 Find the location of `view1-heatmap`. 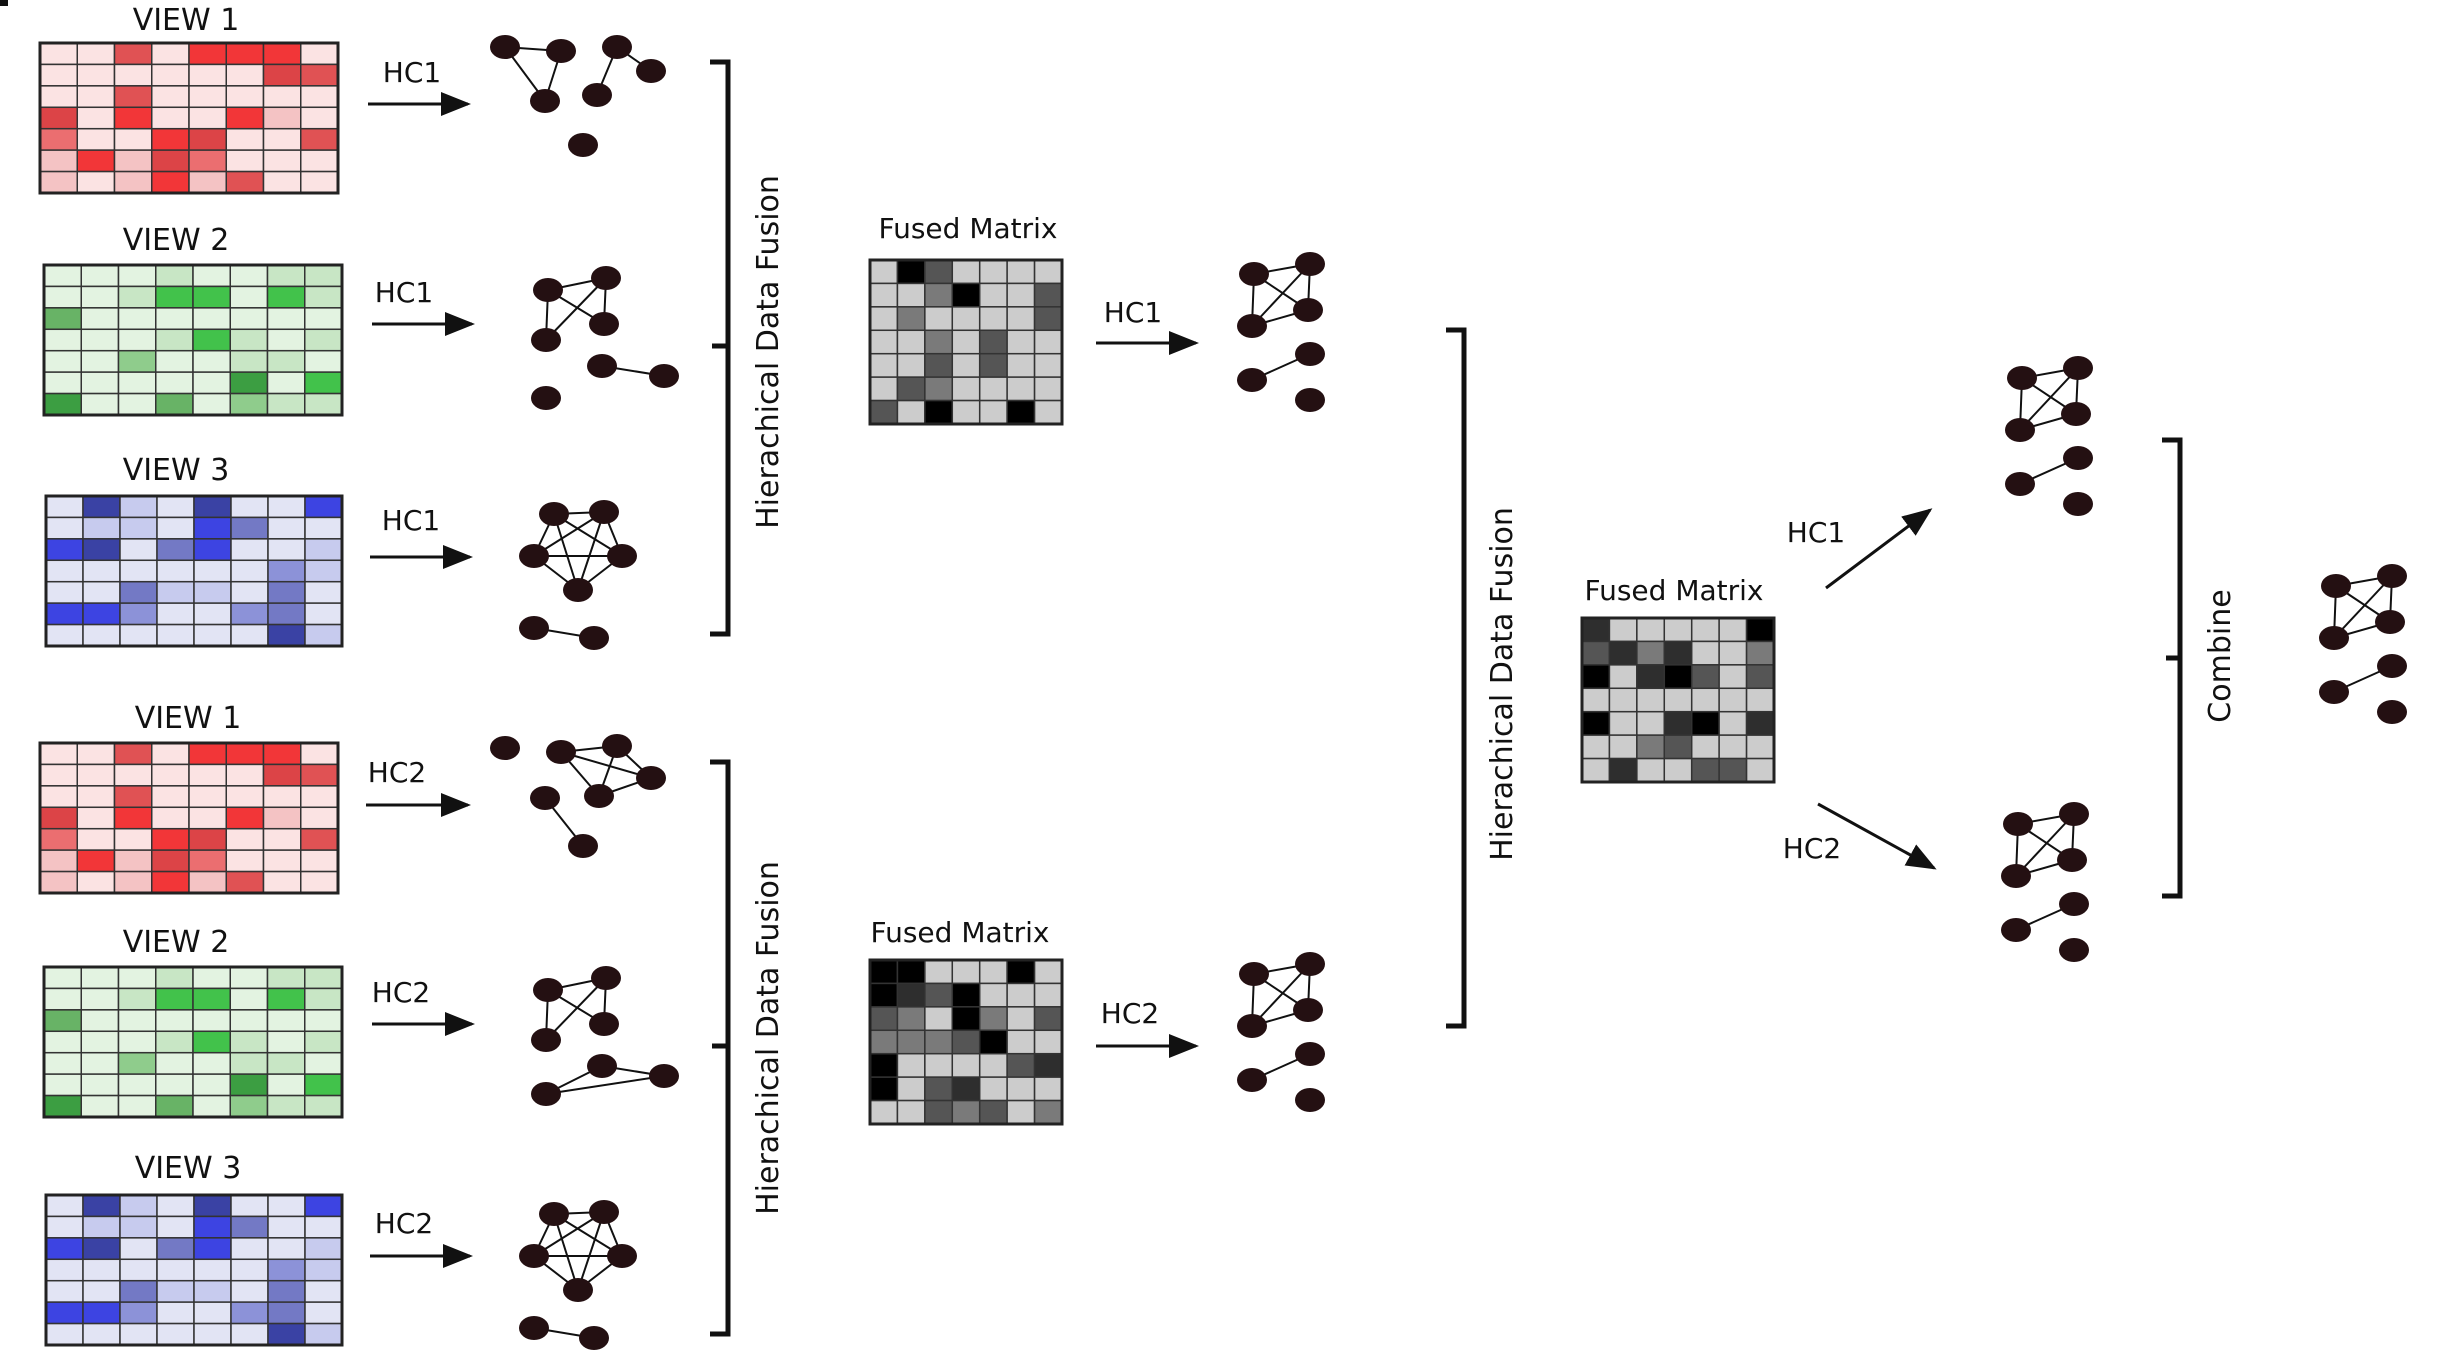

view1-heatmap is located at coordinates (189, 818).